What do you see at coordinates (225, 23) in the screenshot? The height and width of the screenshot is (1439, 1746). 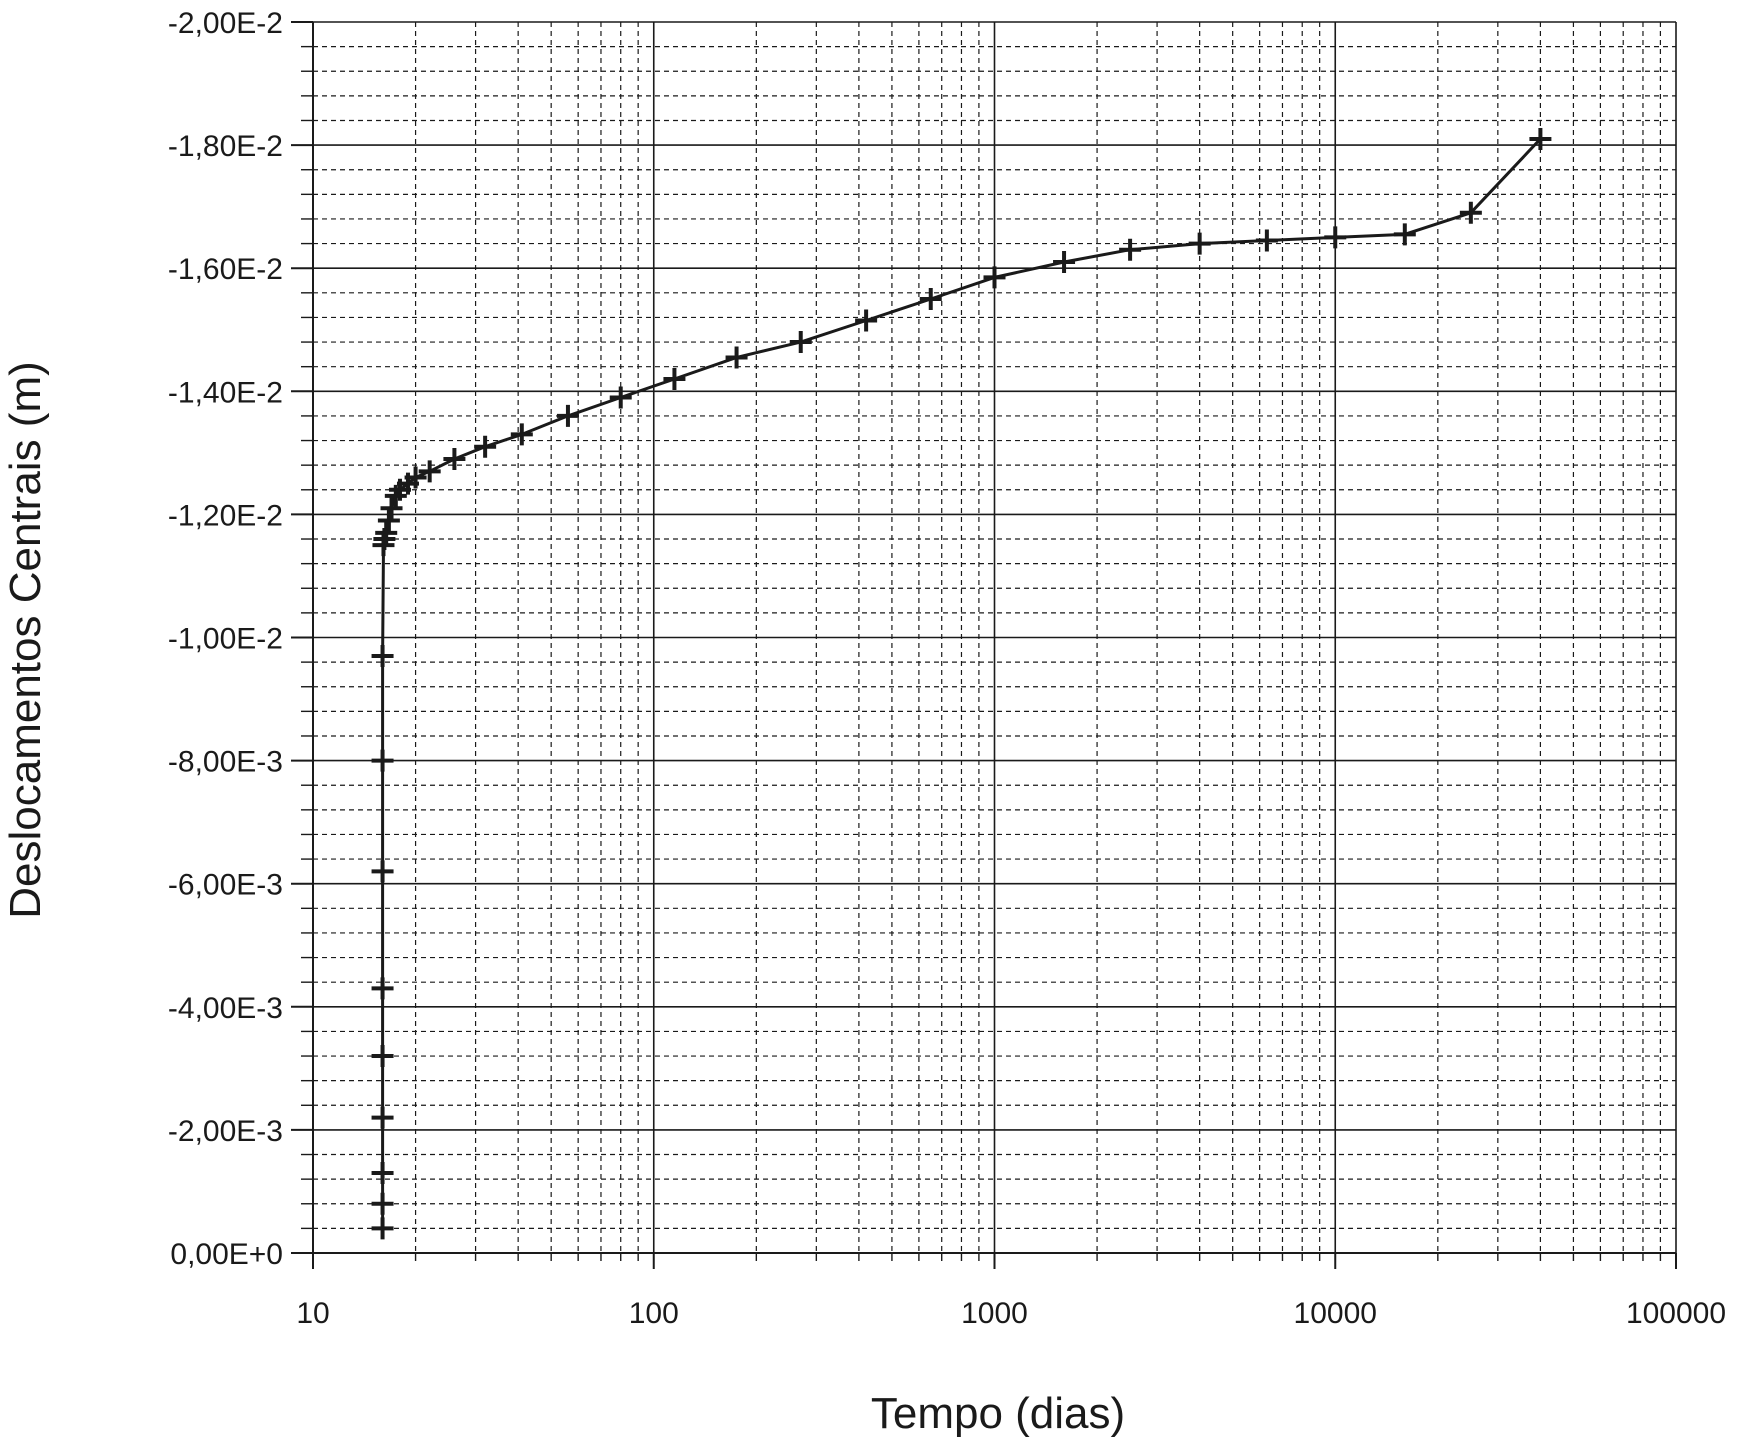 I see `y-tick-label: -2,00E-2` at bounding box center [225, 23].